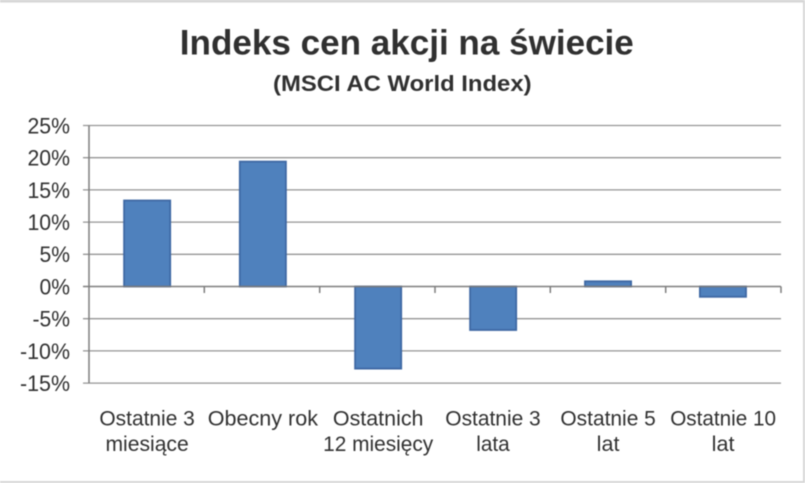  What do you see at coordinates (378, 444) in the screenshot?
I see `svg-text: 12 miesięcy` at bounding box center [378, 444].